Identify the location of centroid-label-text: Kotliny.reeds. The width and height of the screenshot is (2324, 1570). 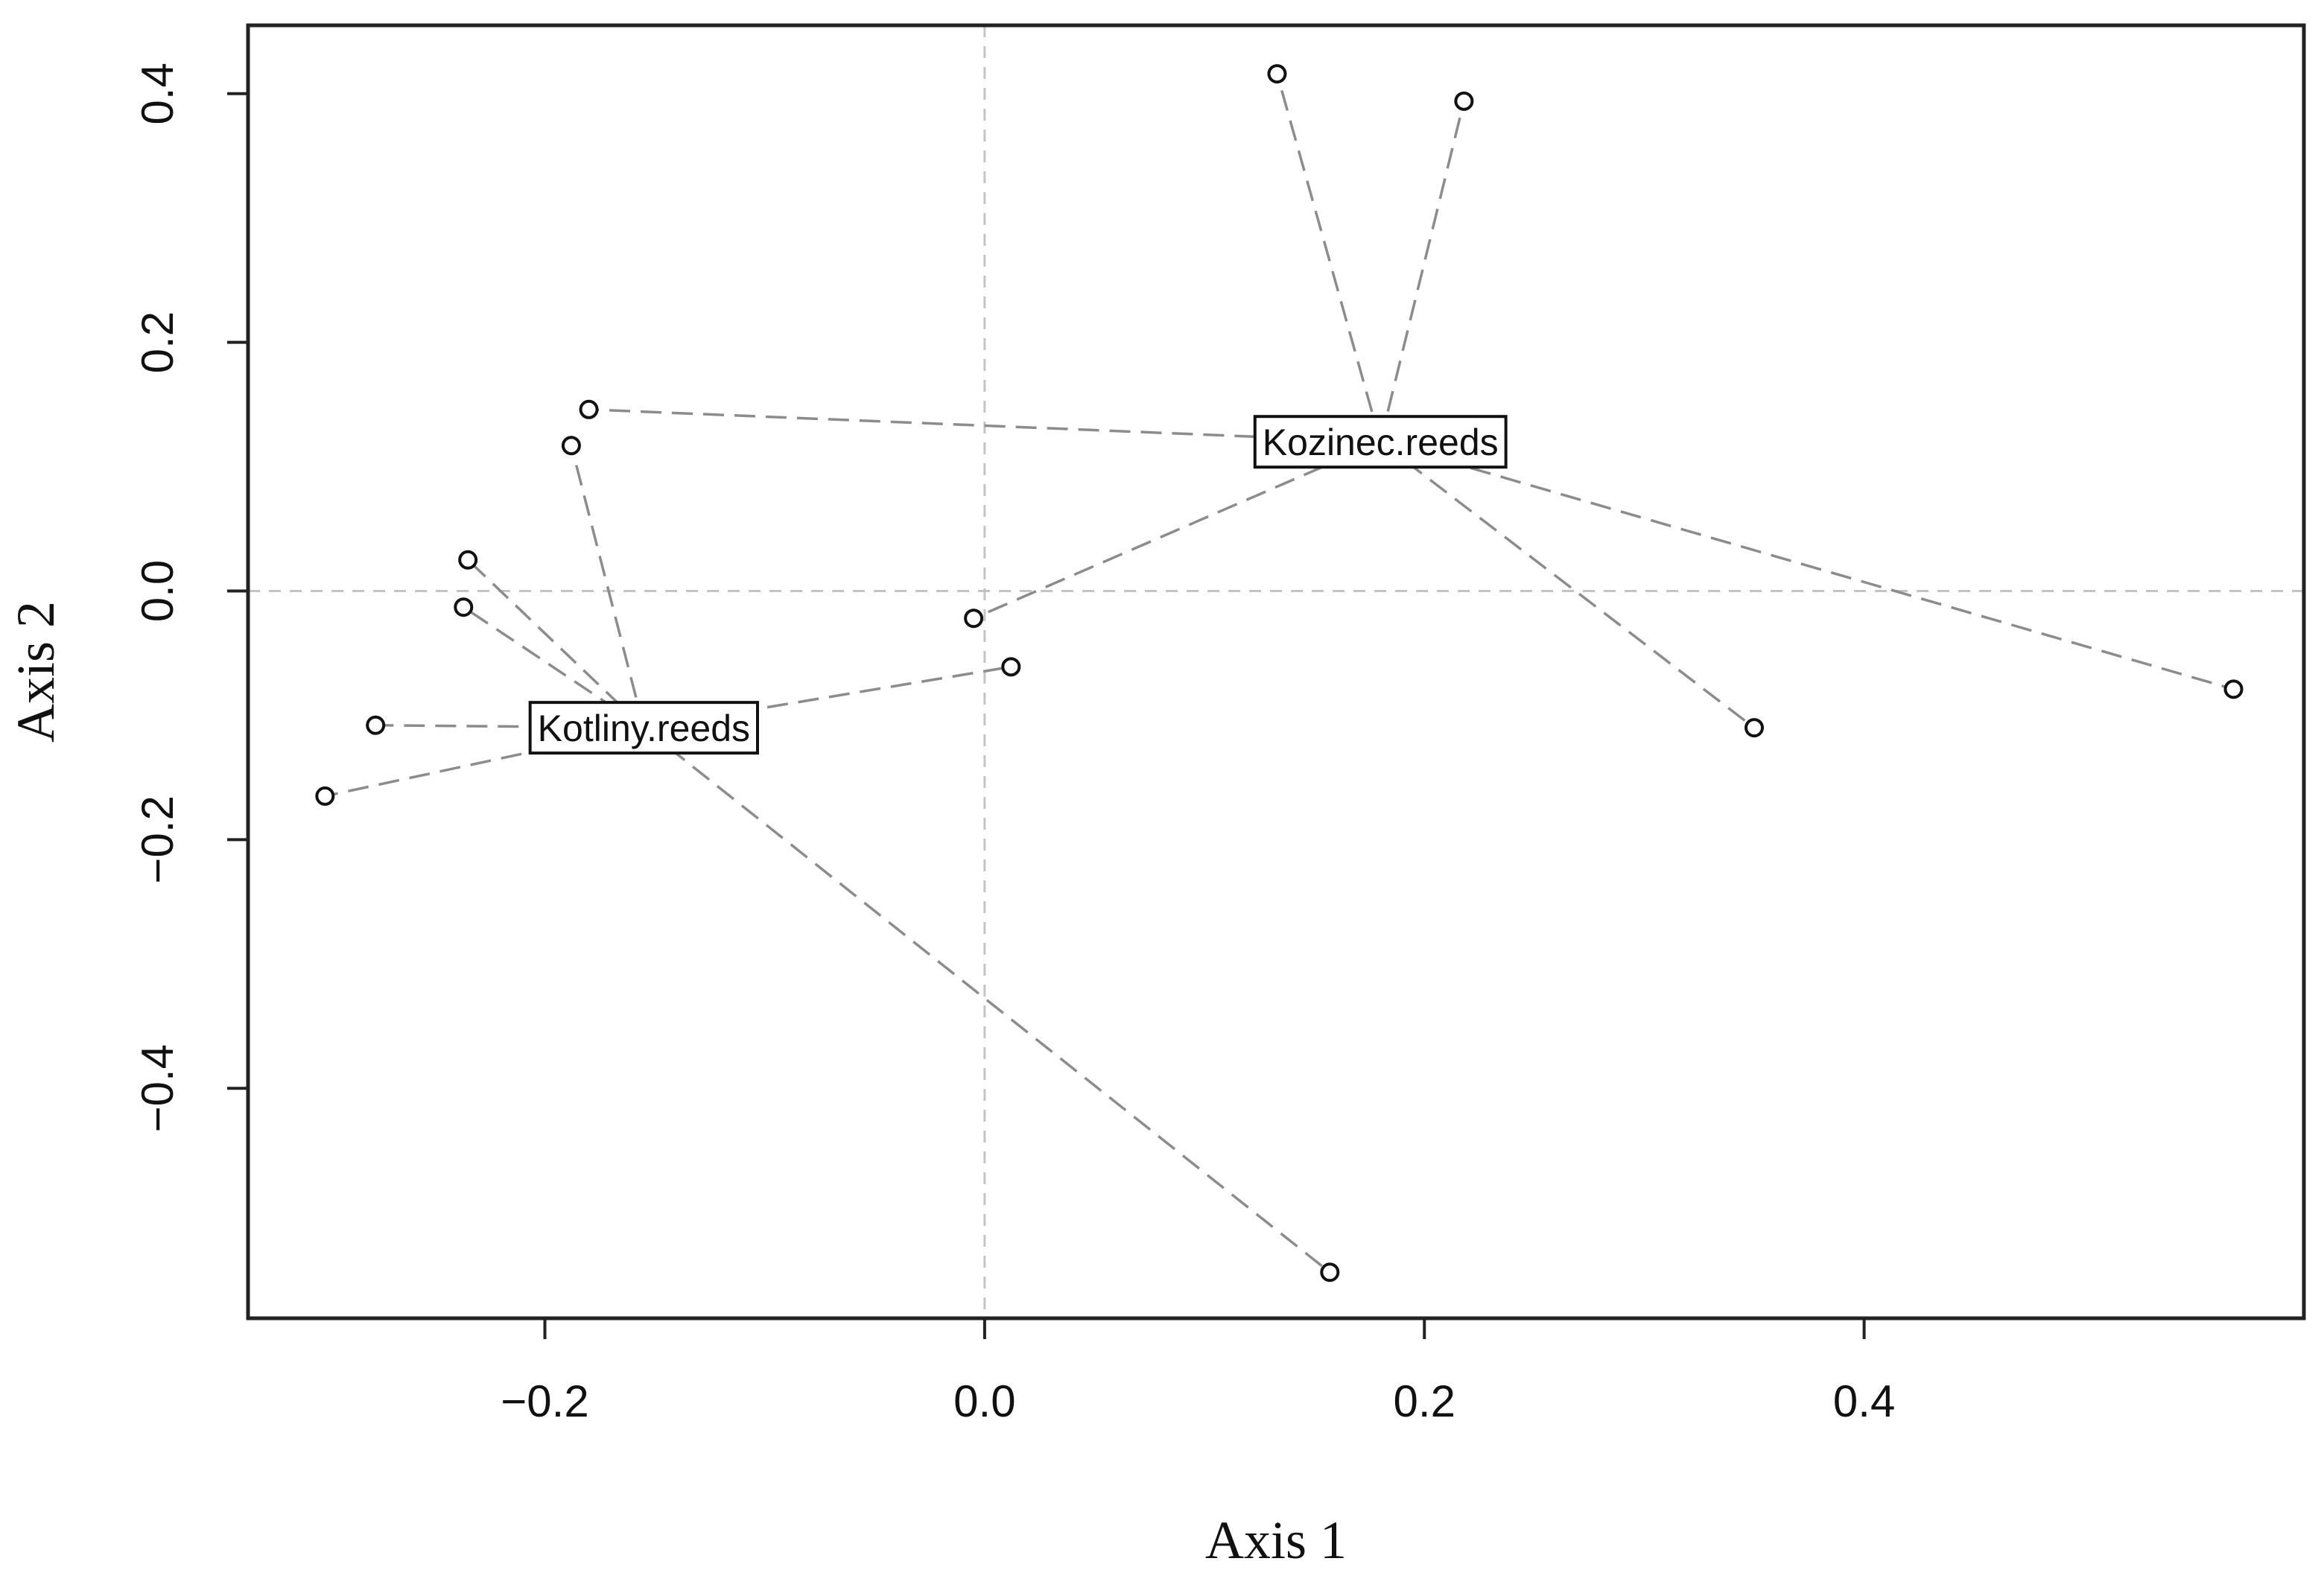
(644, 728).